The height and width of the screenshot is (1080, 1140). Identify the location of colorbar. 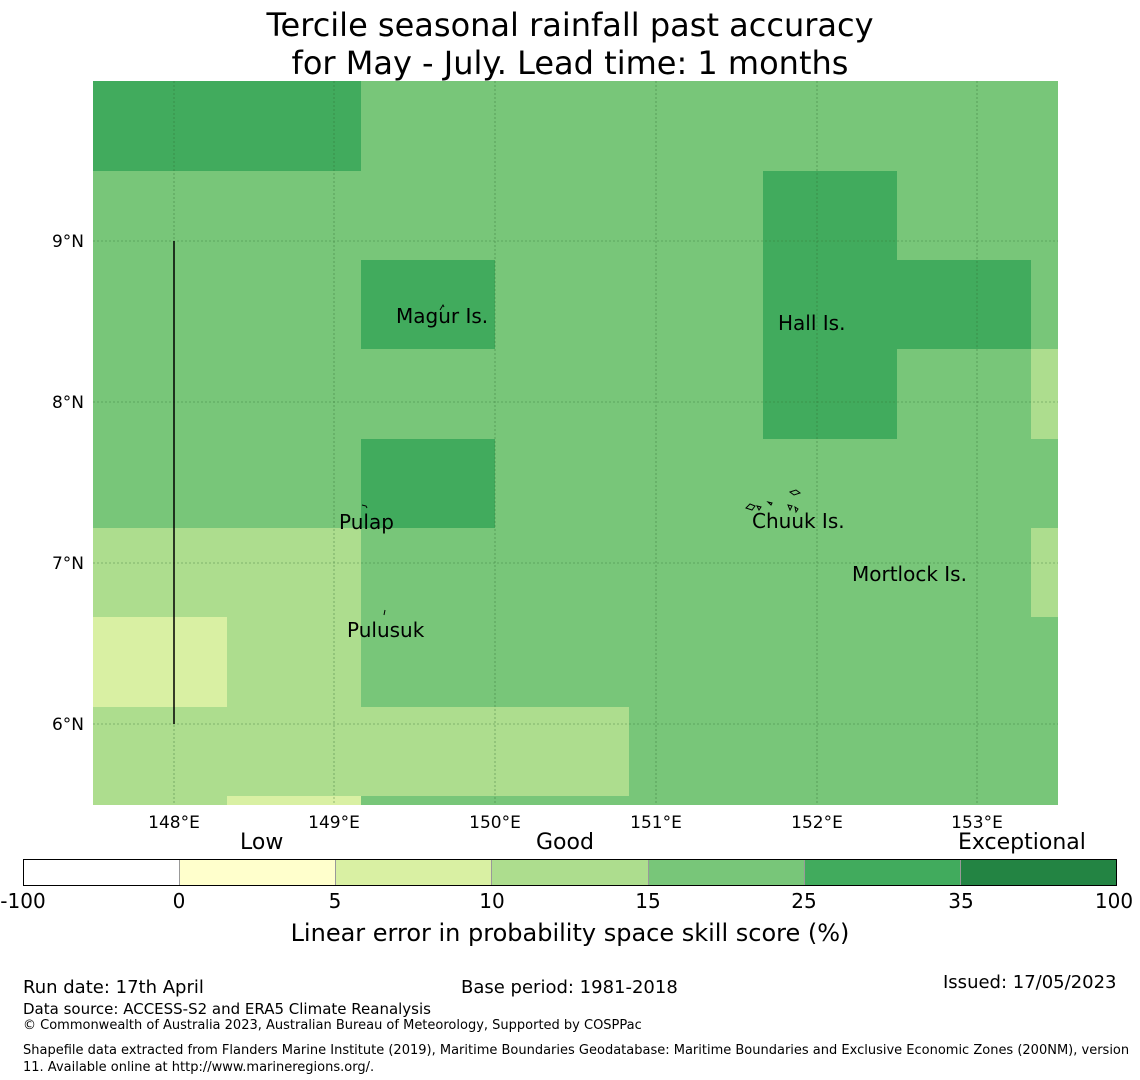
(570, 872).